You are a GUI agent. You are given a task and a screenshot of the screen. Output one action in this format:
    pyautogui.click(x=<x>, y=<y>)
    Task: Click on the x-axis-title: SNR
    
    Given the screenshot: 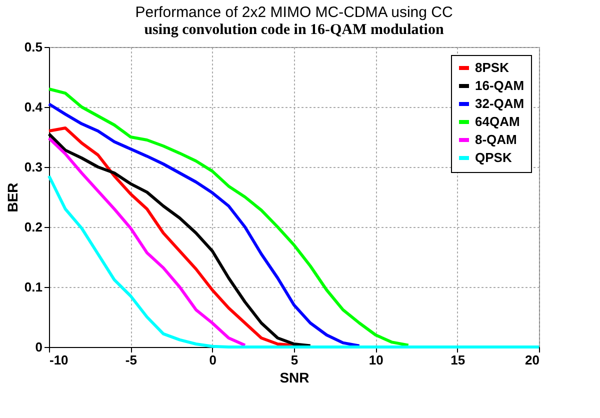 What is the action you would take?
    pyautogui.click(x=295, y=378)
    